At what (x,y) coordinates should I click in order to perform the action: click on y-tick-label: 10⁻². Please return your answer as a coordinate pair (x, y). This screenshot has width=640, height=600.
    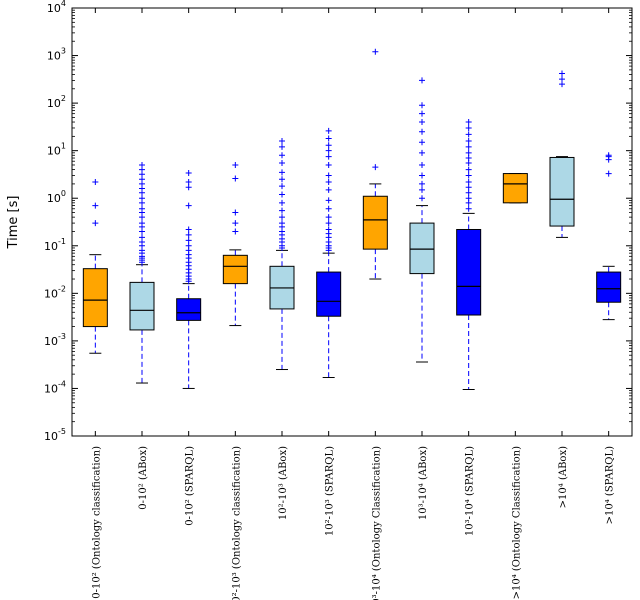
    Looking at the image, I should click on (55, 292).